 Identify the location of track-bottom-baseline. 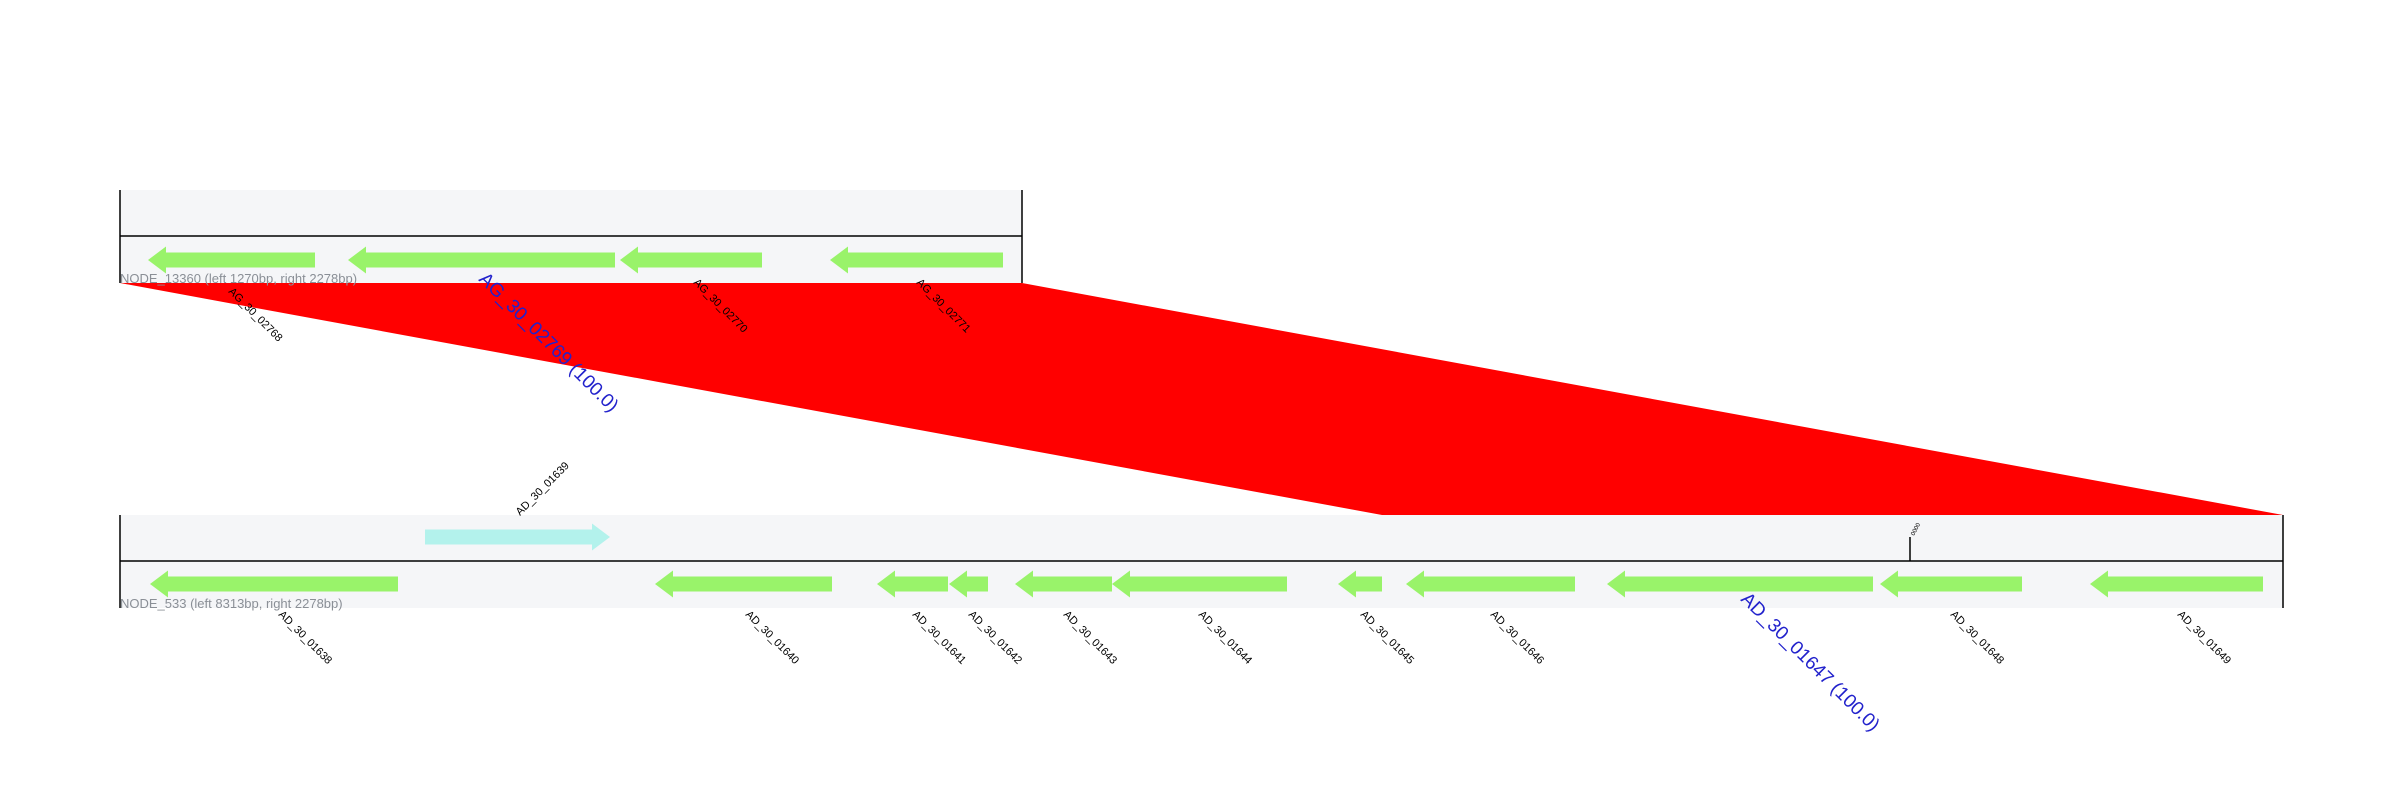
(1201, 561).